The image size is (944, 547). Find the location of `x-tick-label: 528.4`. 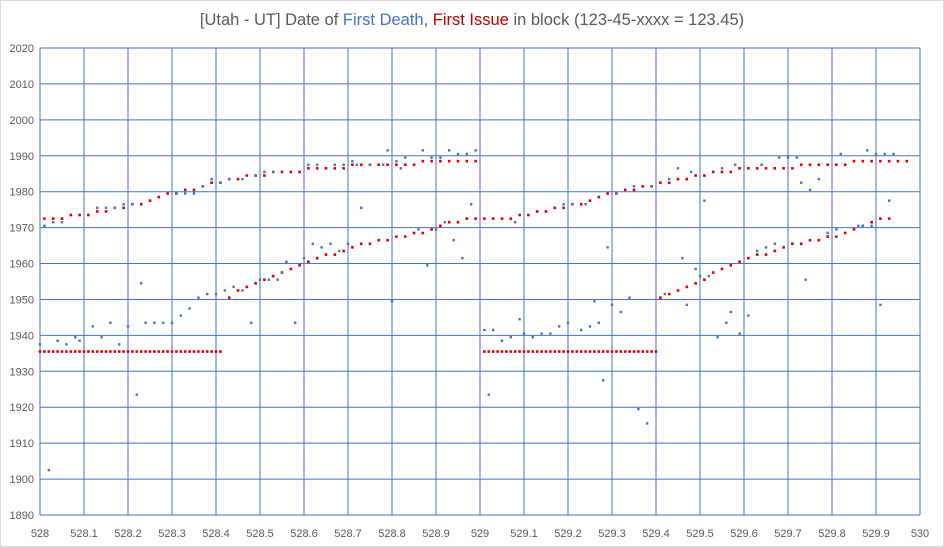

x-tick-label: 528.4 is located at coordinates (216, 534).